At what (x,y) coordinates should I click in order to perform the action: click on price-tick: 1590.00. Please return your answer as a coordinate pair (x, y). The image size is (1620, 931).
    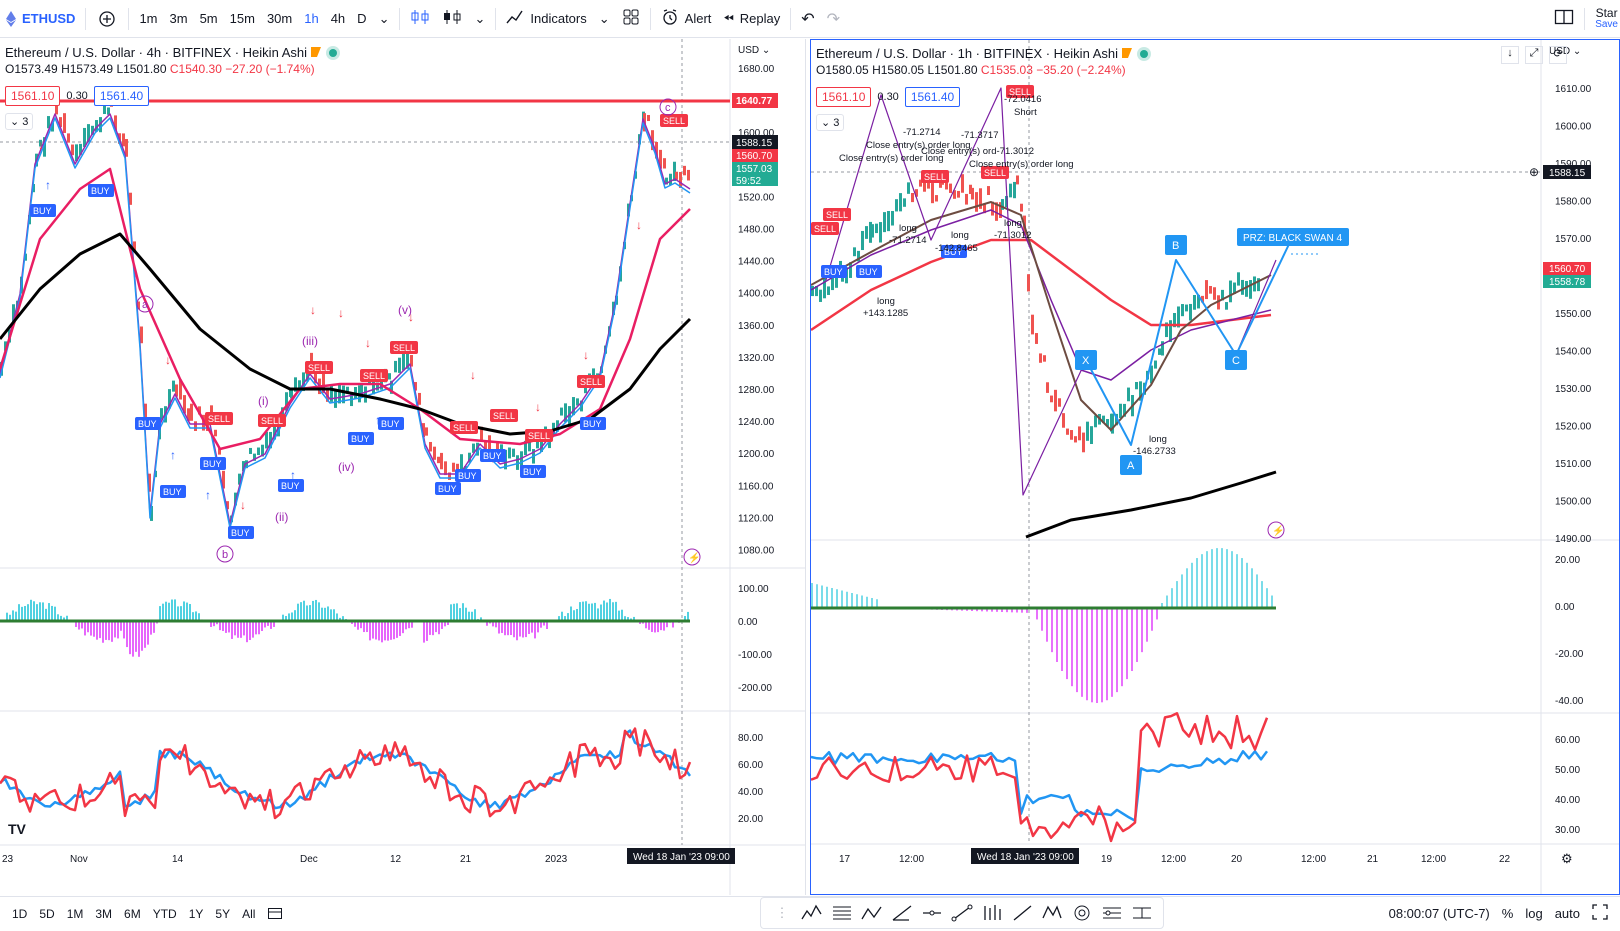
    Looking at the image, I should click on (1573, 164).